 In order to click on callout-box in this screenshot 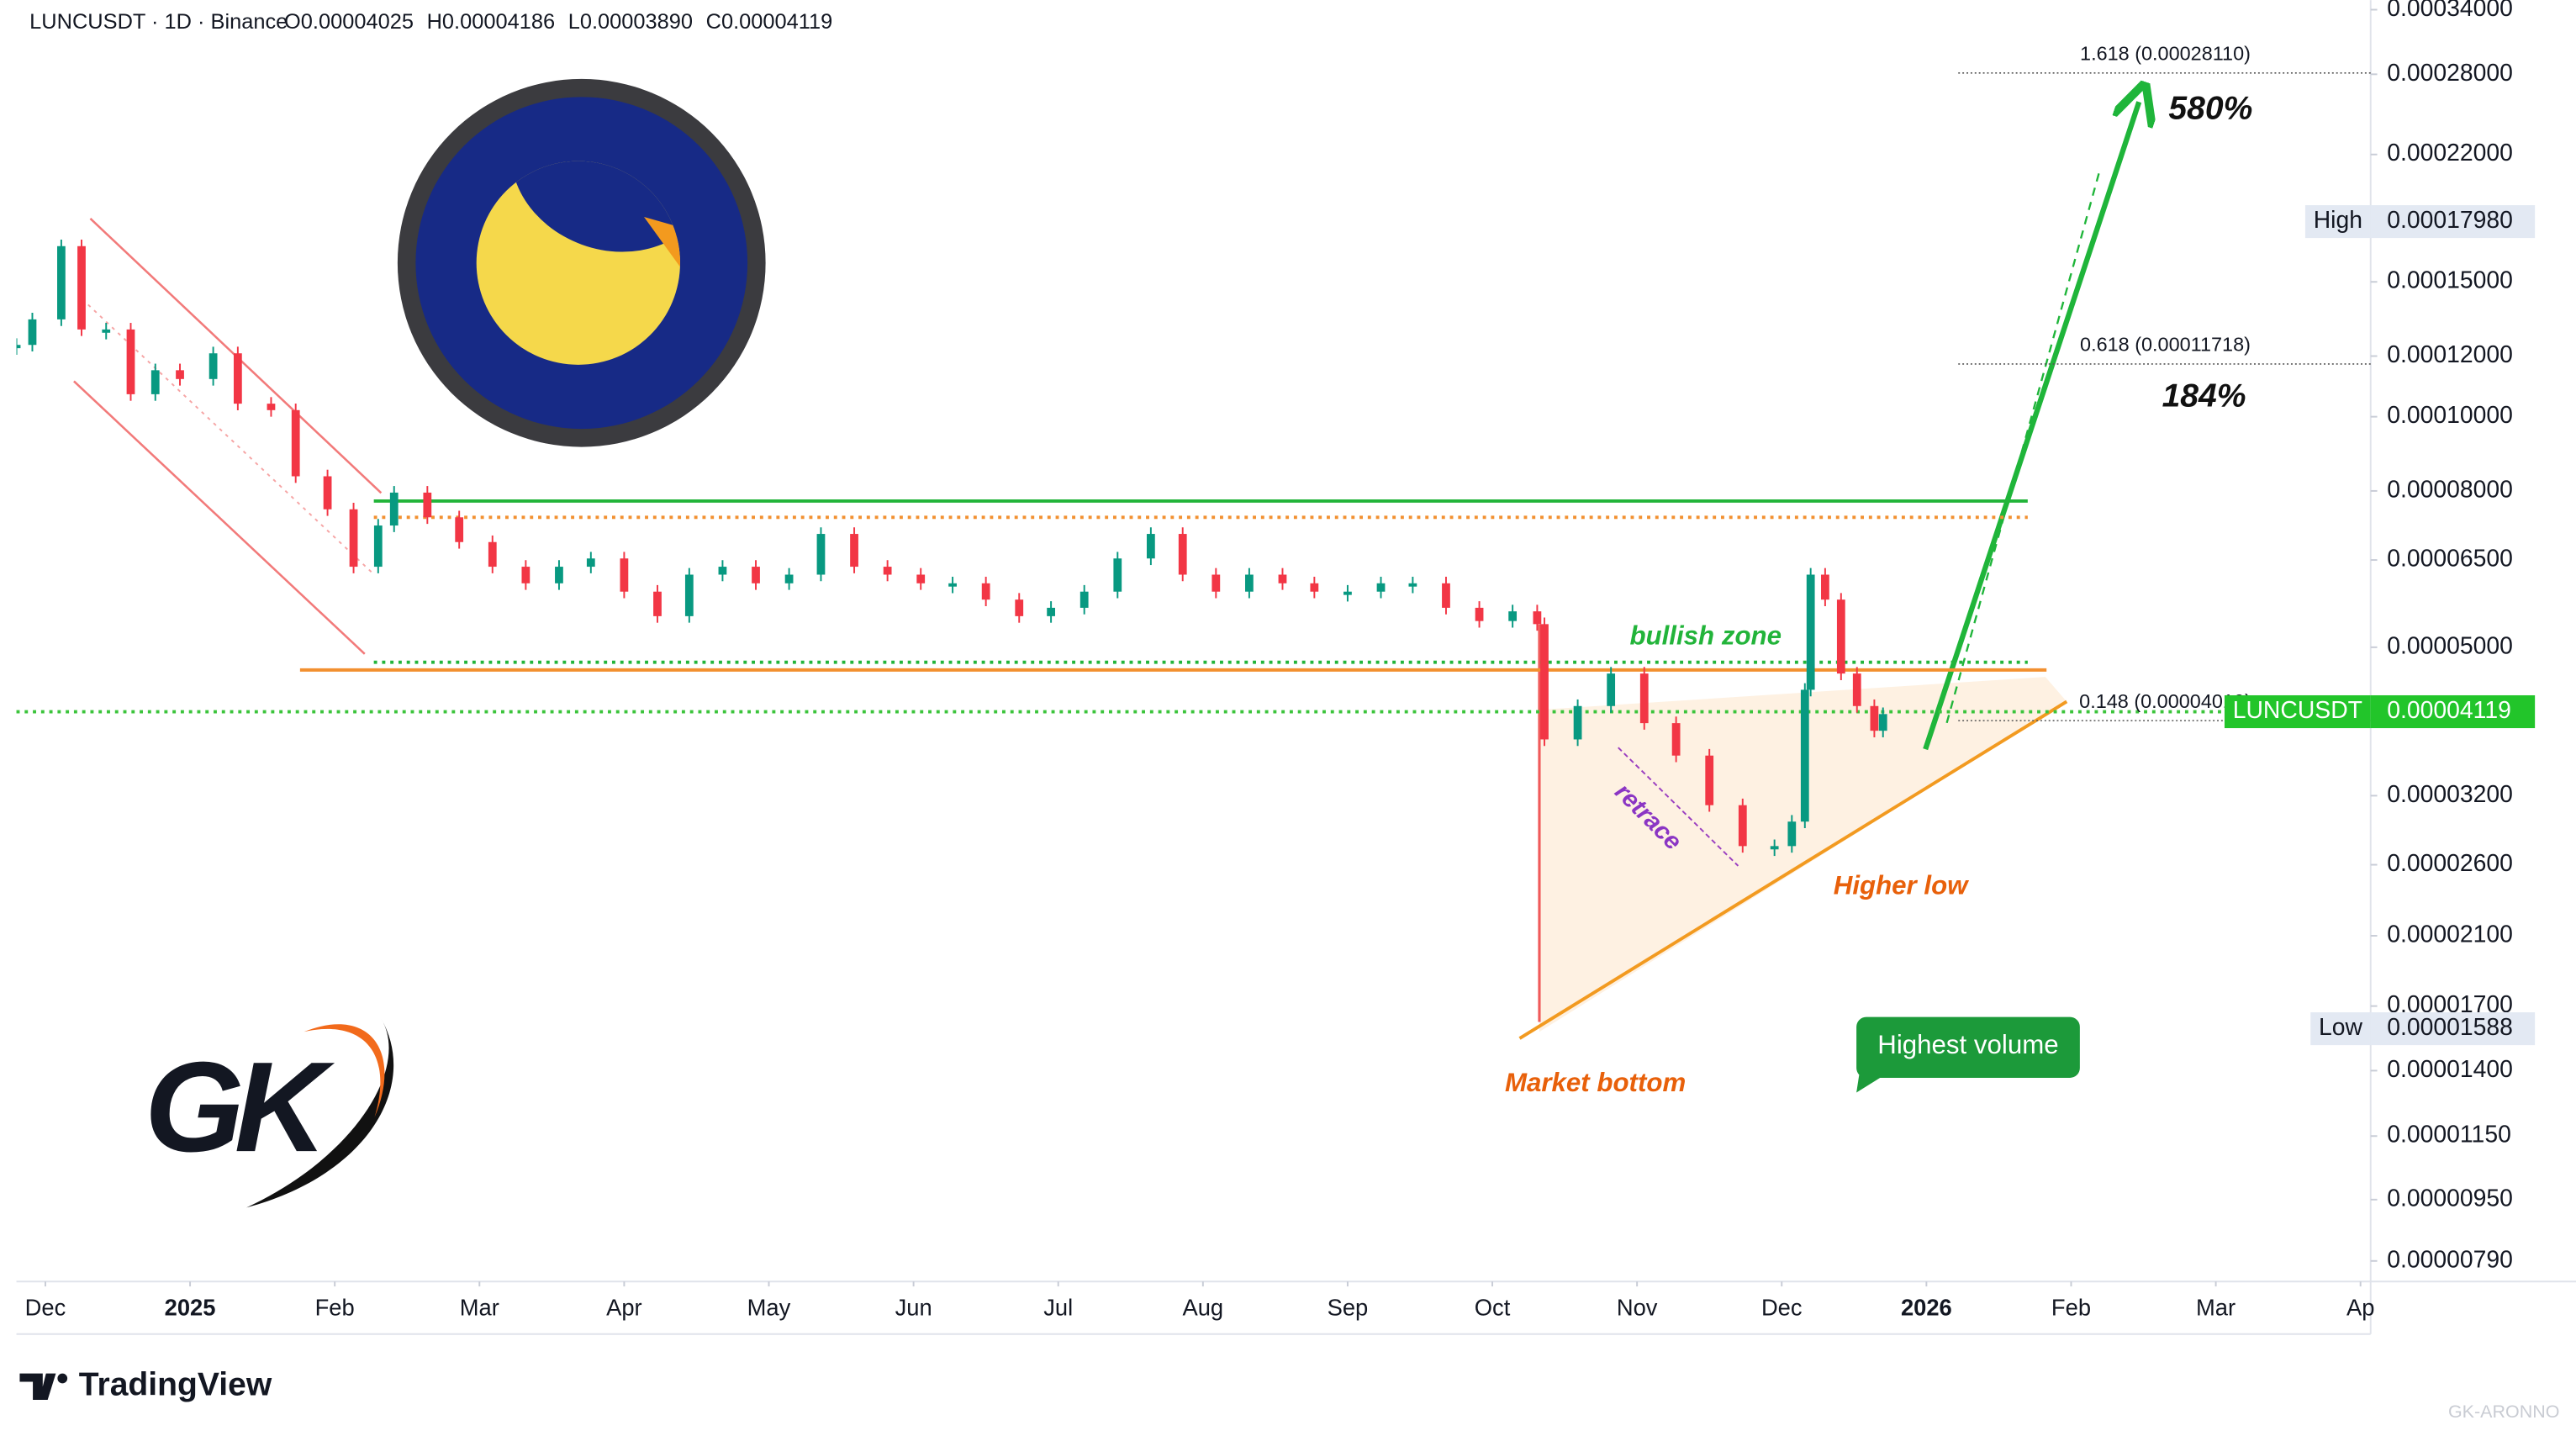, I will do `click(1968, 1047)`.